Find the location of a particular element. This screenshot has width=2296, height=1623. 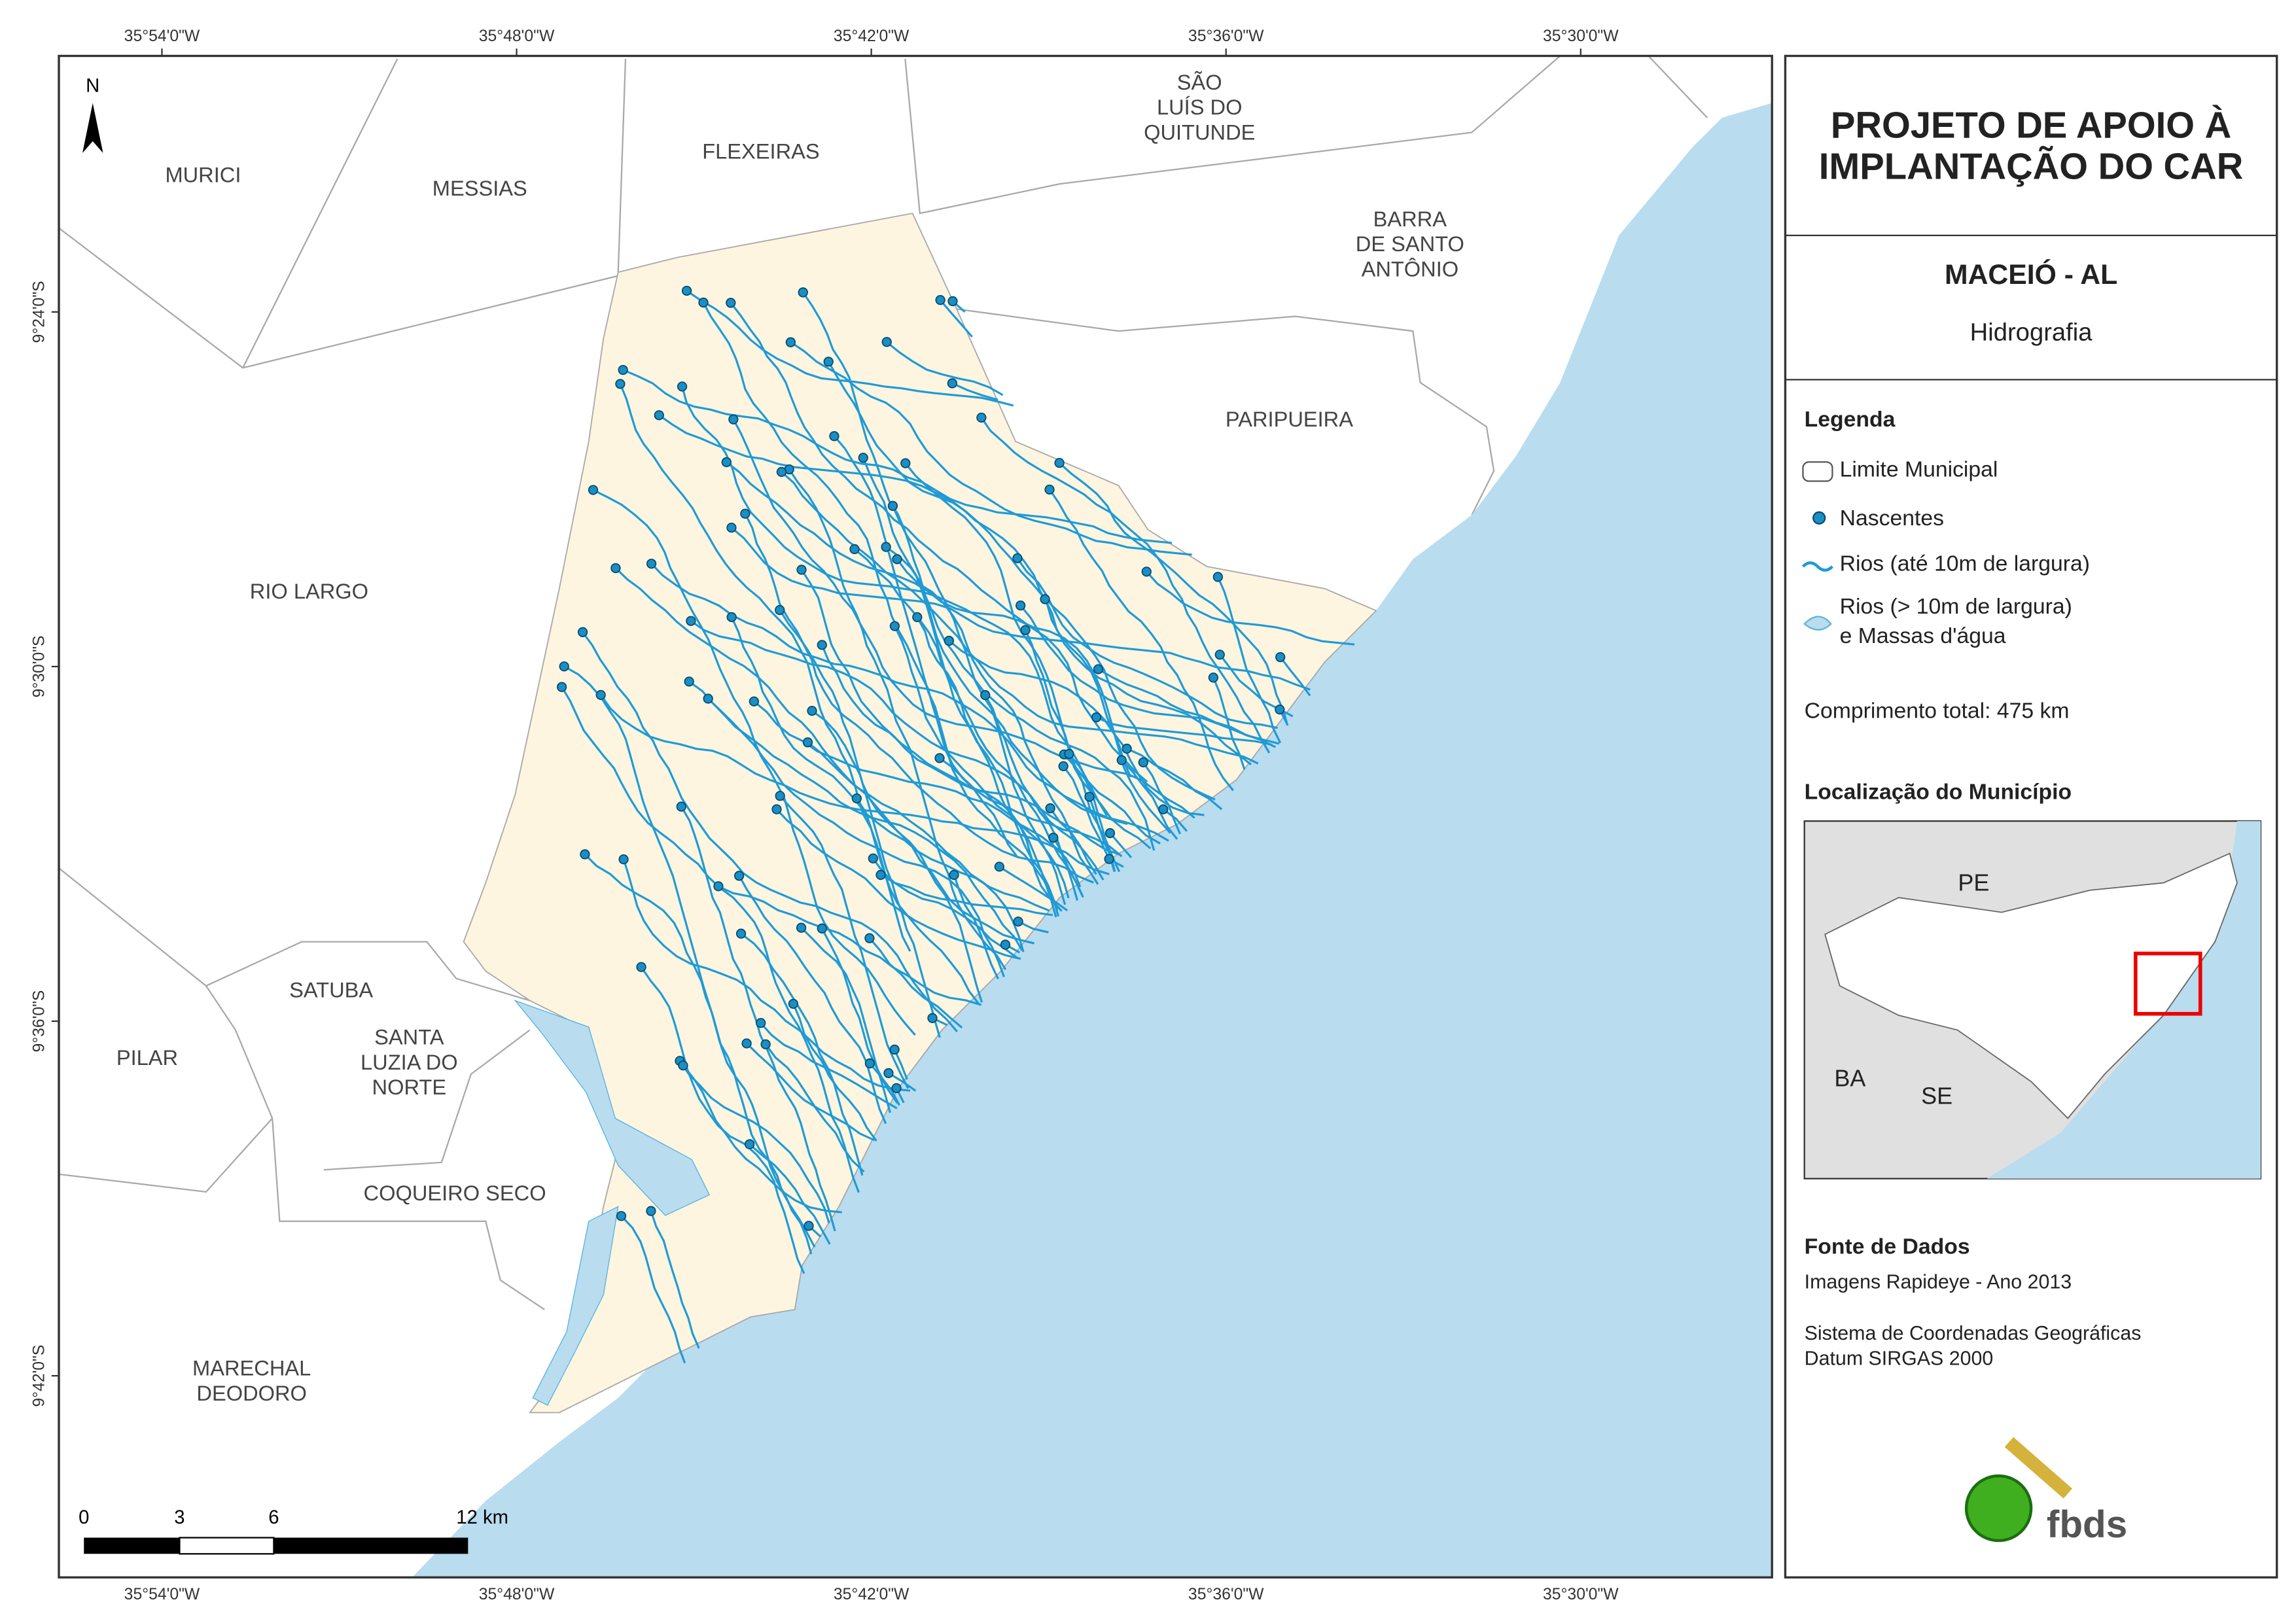

legend-label: Rios (até 10m de largura) is located at coordinates (1965, 564).